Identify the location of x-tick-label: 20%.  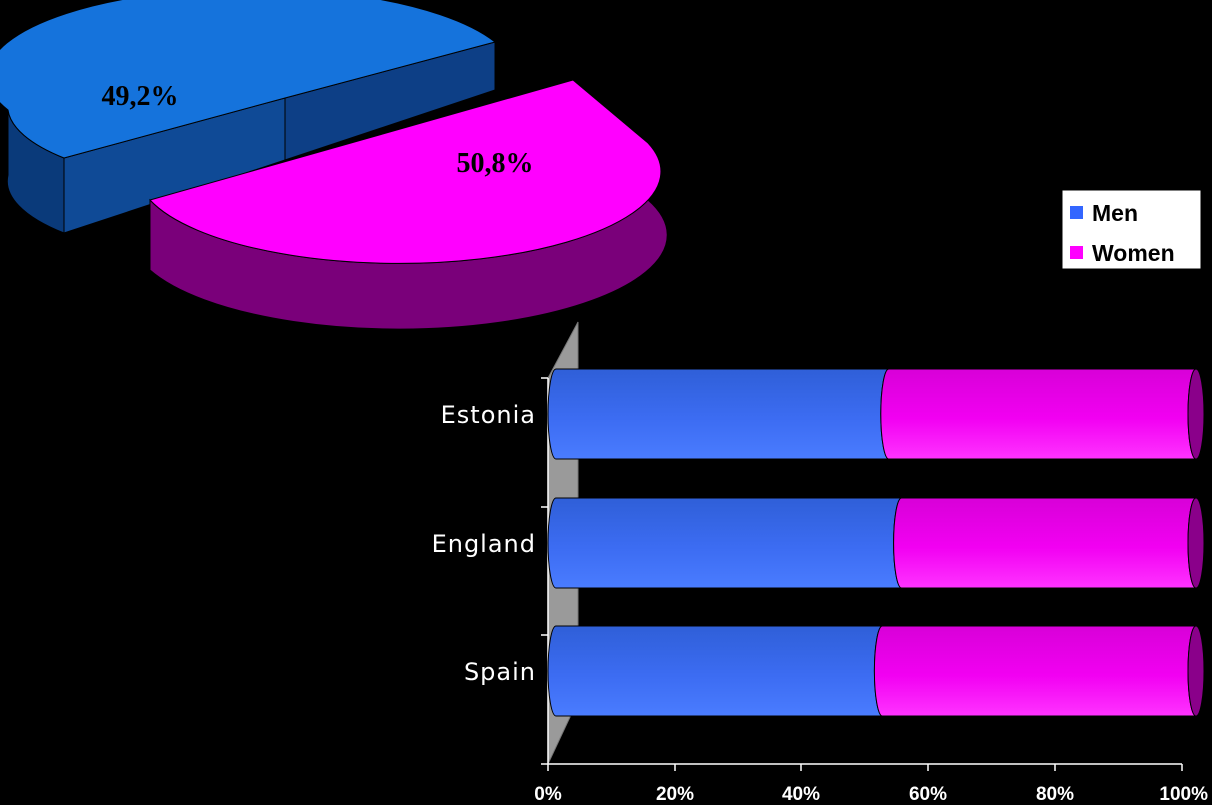
(675, 794).